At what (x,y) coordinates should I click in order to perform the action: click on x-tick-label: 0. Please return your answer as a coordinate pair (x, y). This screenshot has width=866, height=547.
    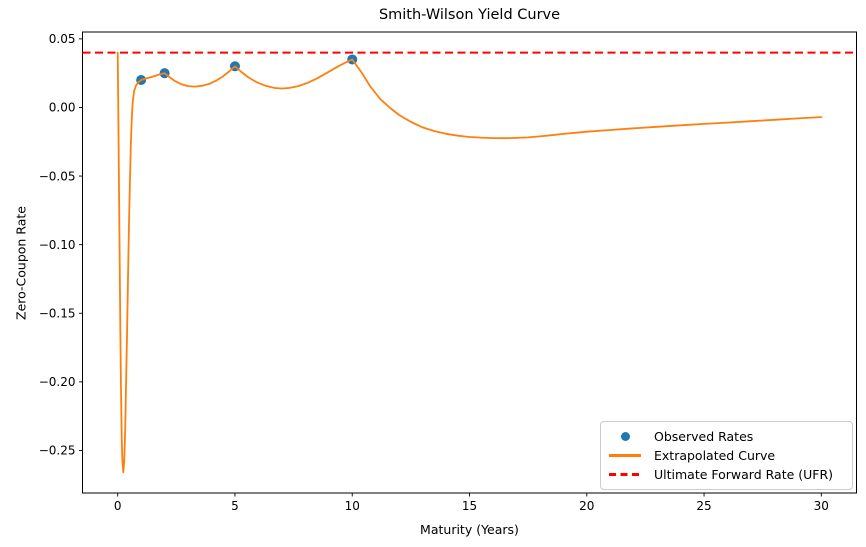
    Looking at the image, I should click on (118, 506).